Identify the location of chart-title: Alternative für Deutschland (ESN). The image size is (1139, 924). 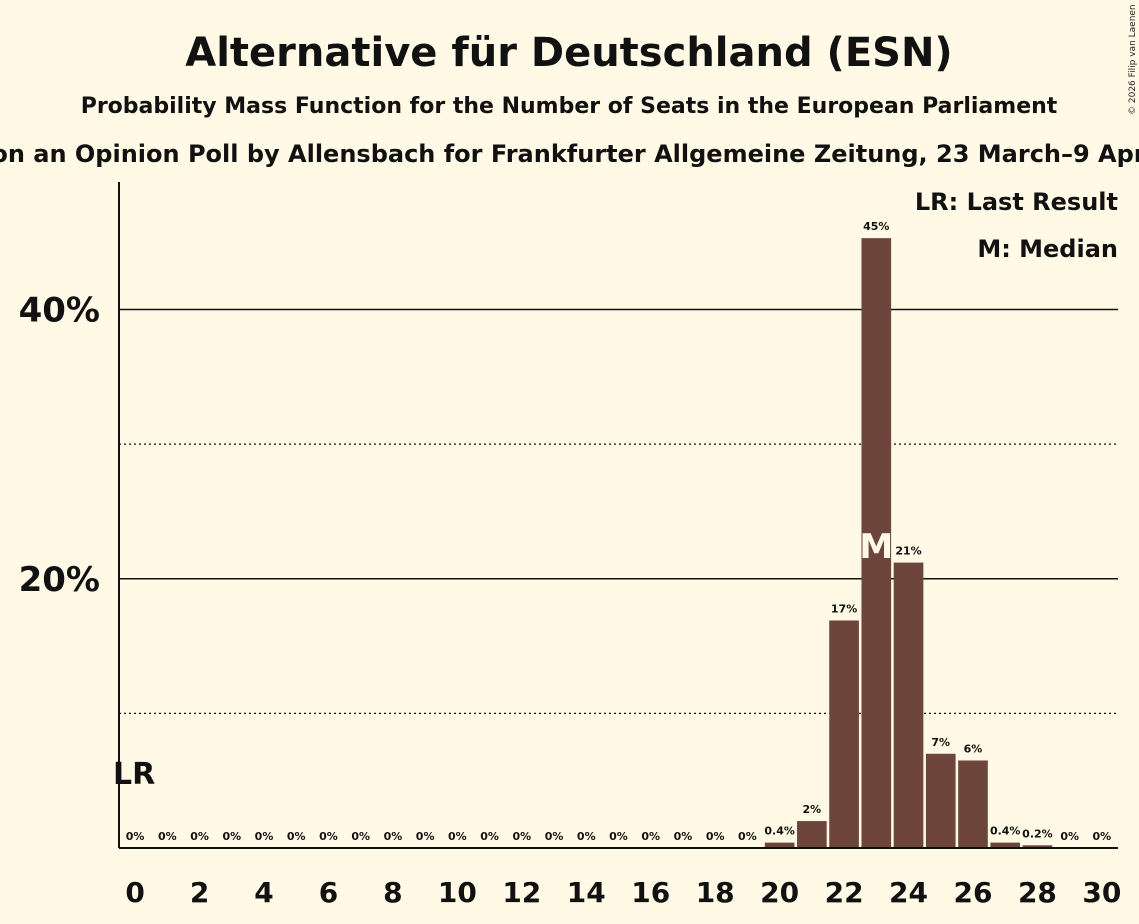
(568, 53).